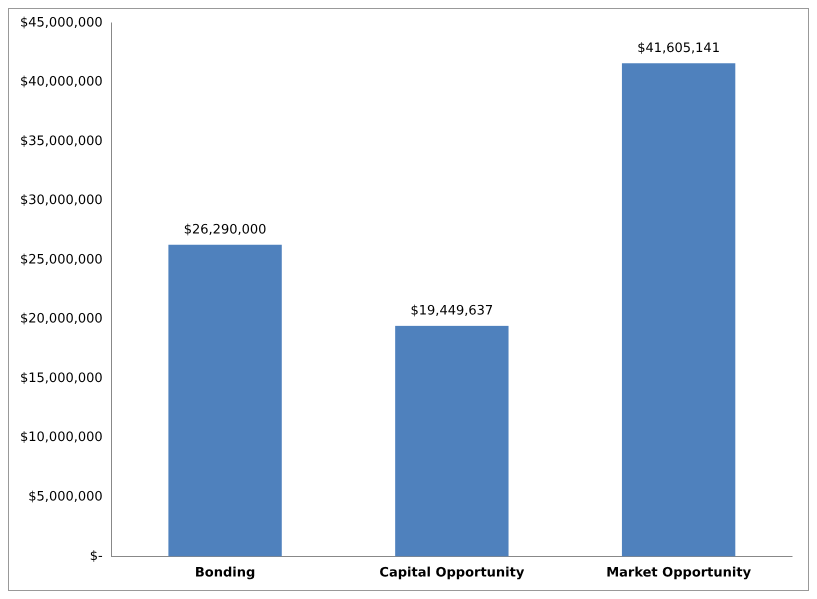 The image size is (817, 599). Describe the element at coordinates (61, 141) in the screenshot. I see `y-tick-label: $35,000,000` at that location.